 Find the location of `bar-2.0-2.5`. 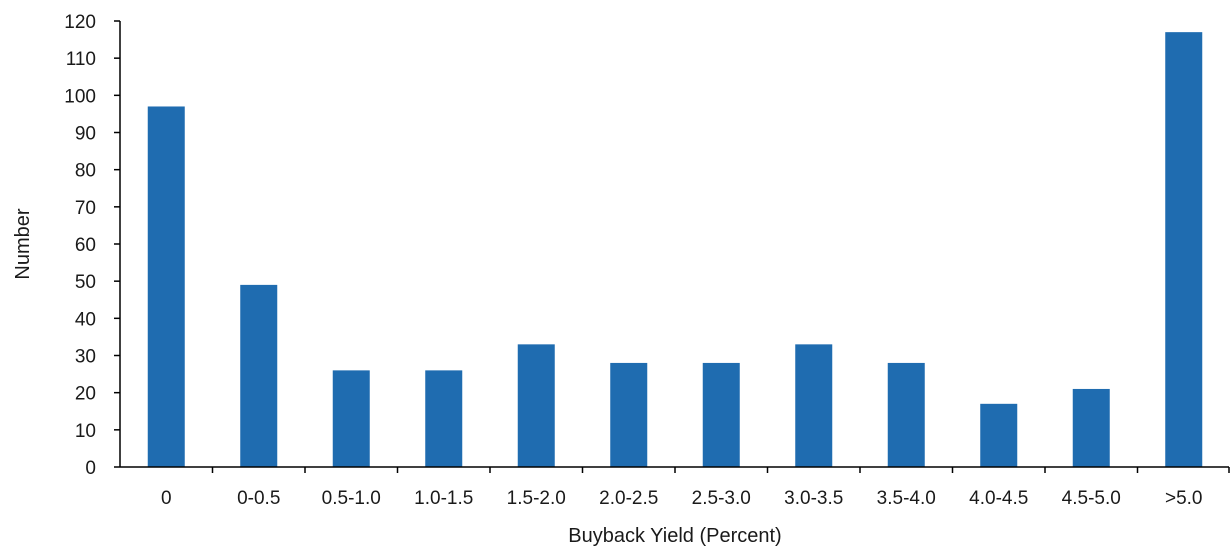

bar-2.0-2.5 is located at coordinates (629, 414).